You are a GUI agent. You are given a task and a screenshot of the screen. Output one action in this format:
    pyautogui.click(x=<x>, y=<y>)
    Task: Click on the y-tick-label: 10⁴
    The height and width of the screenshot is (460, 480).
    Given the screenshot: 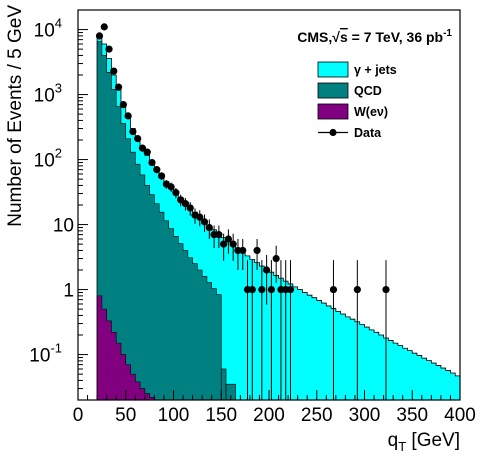 What is the action you would take?
    pyautogui.click(x=48, y=29)
    